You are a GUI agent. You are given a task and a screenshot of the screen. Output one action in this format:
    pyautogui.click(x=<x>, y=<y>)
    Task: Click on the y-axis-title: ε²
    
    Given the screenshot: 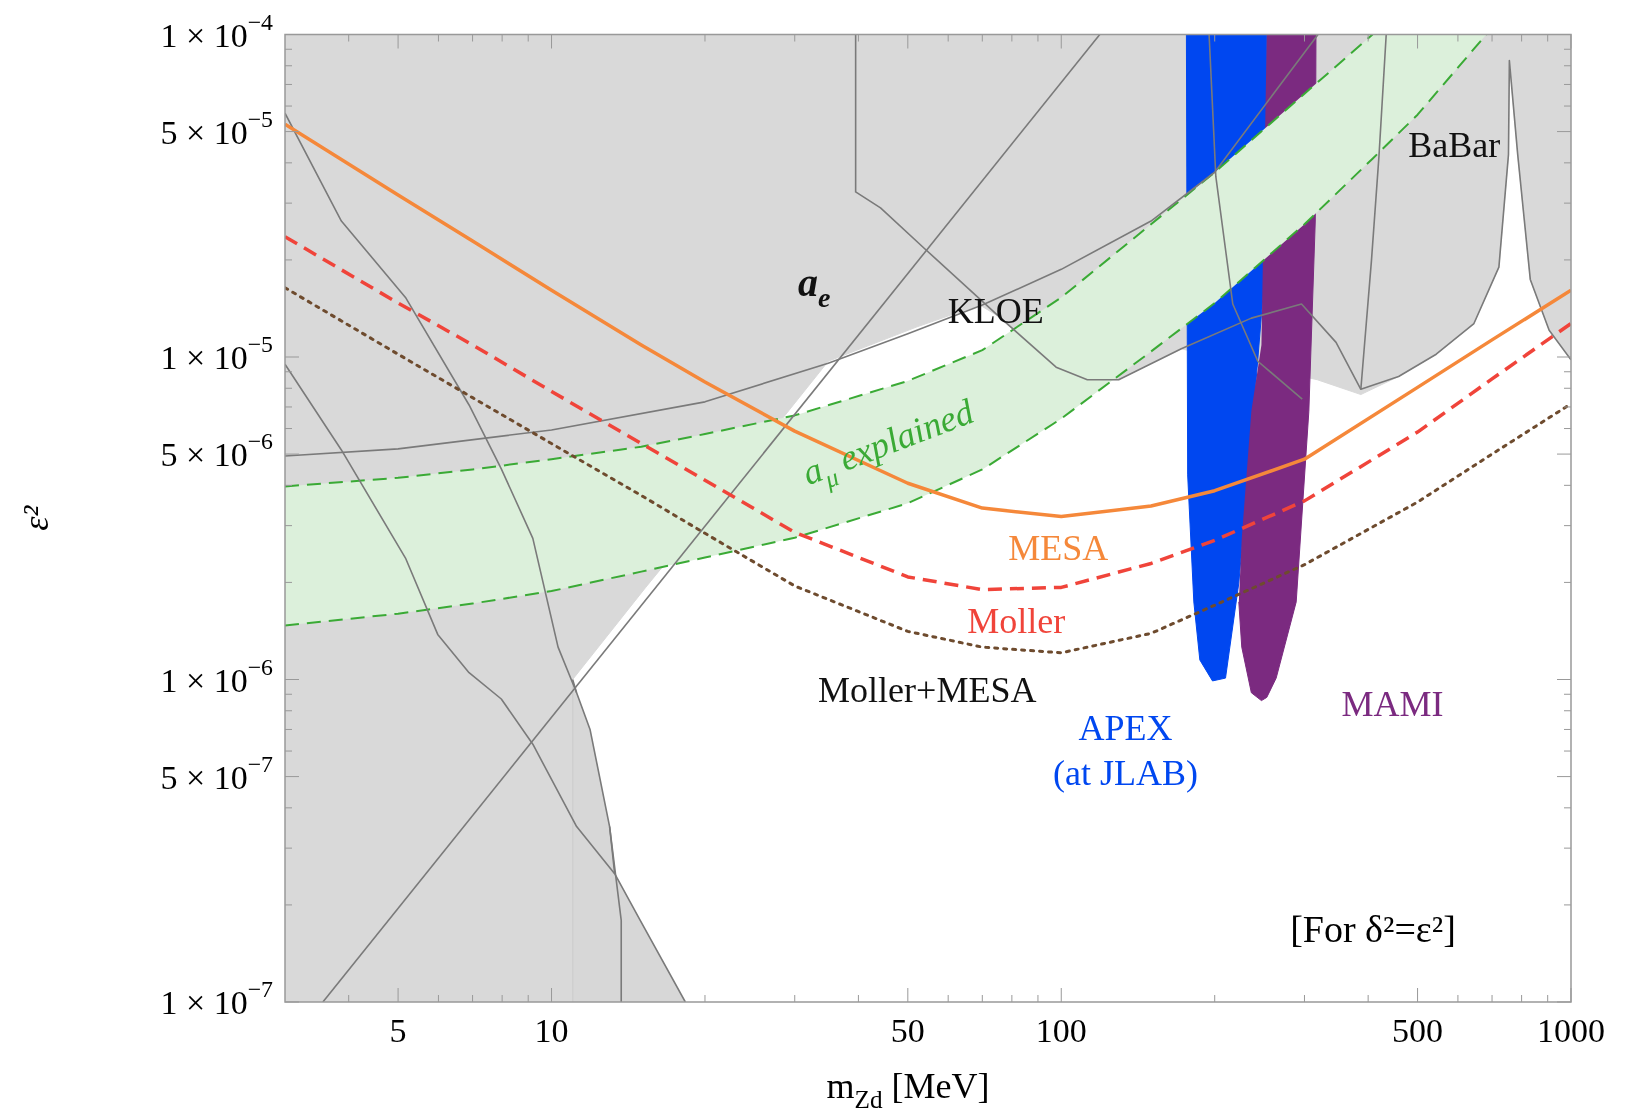 What is the action you would take?
    pyautogui.click(x=36, y=517)
    